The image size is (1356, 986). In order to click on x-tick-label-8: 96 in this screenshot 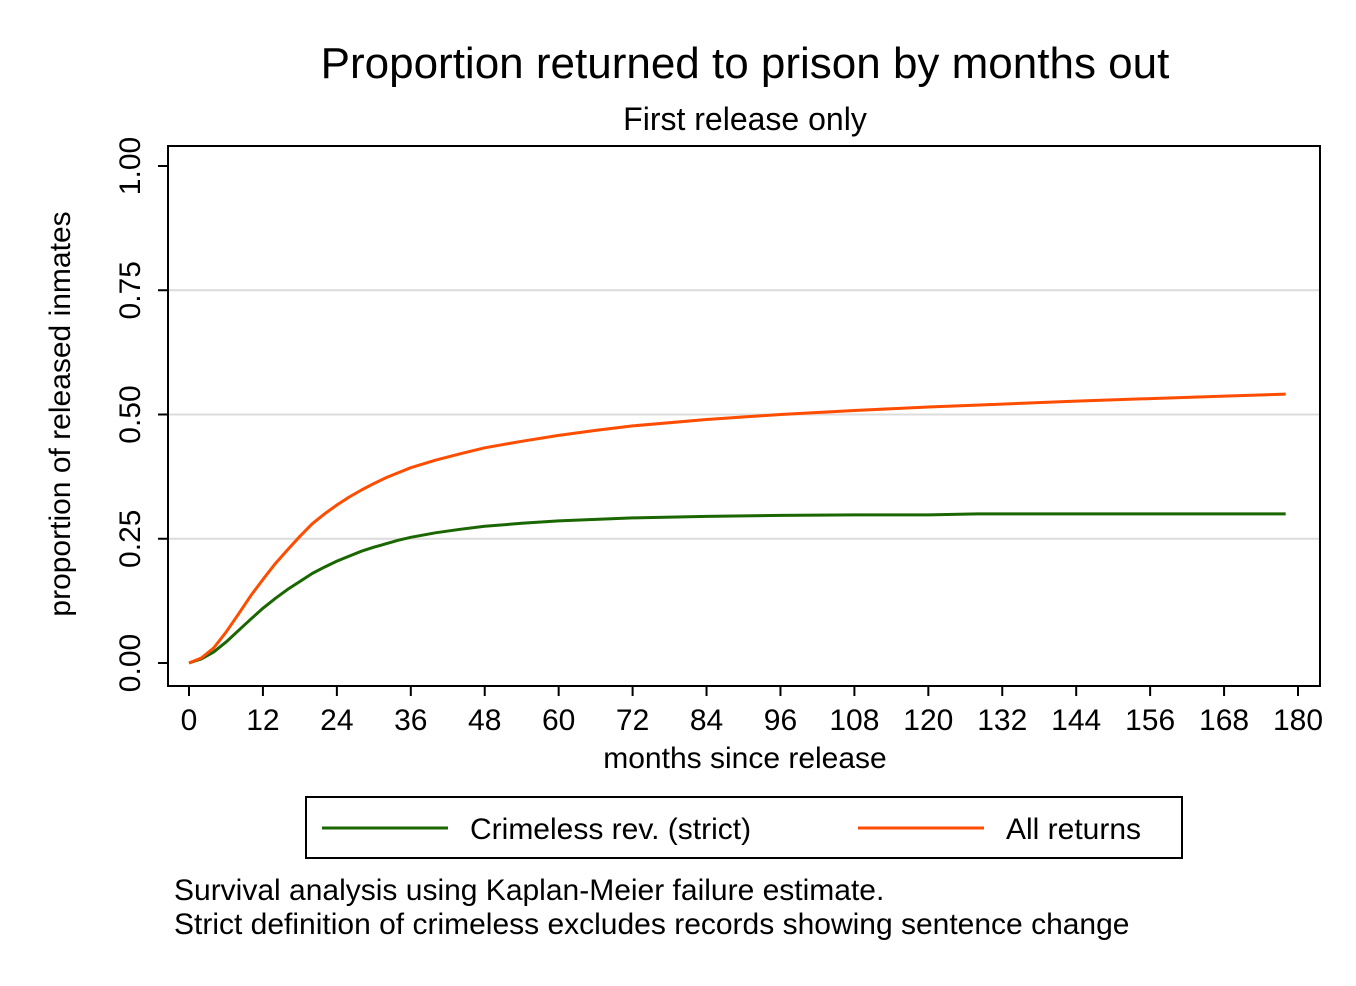, I will do `click(780, 720)`.